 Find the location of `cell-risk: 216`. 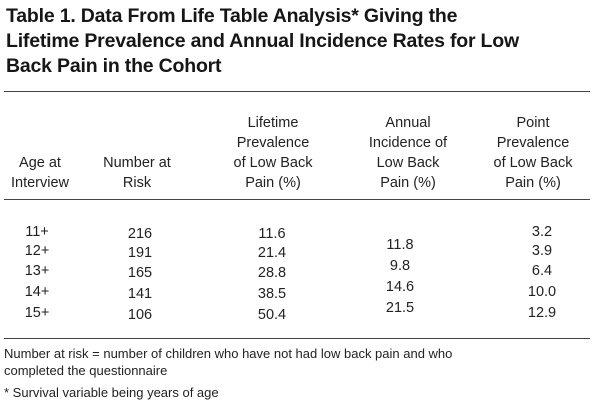

cell-risk: 216 is located at coordinates (140, 234).